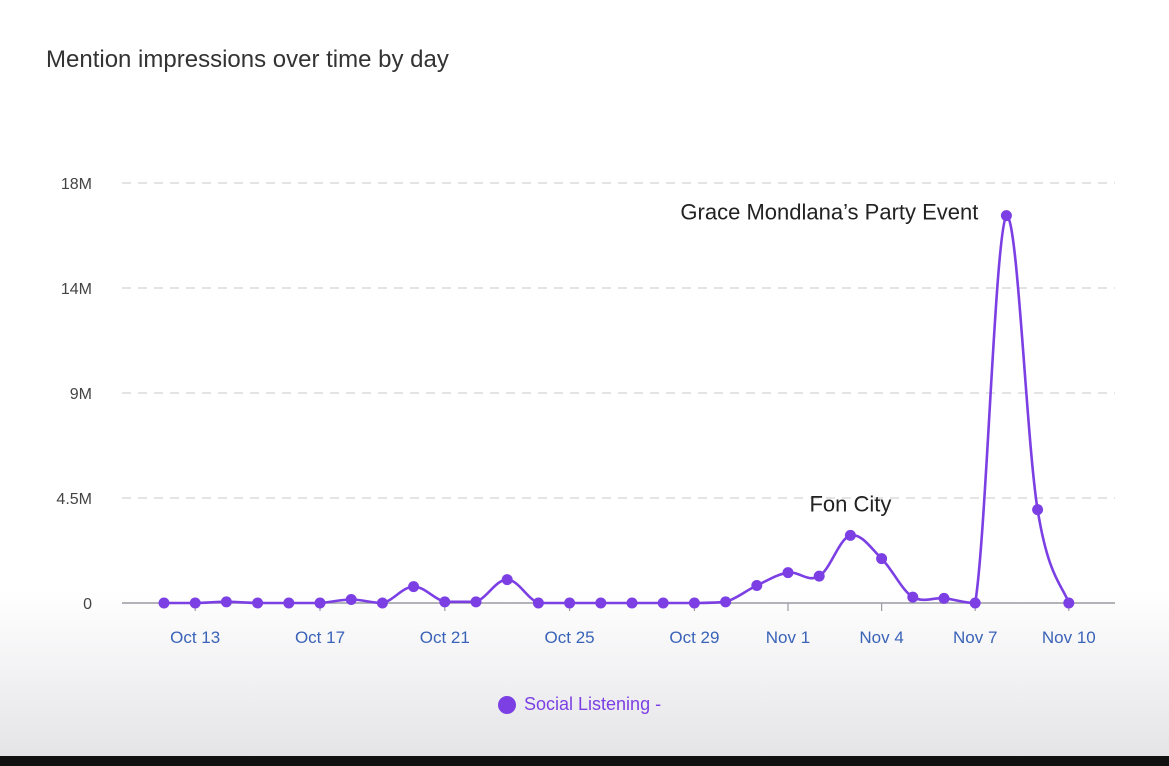  I want to click on annotation-label: Grace Mondlana’s Party Event, so click(829, 212).